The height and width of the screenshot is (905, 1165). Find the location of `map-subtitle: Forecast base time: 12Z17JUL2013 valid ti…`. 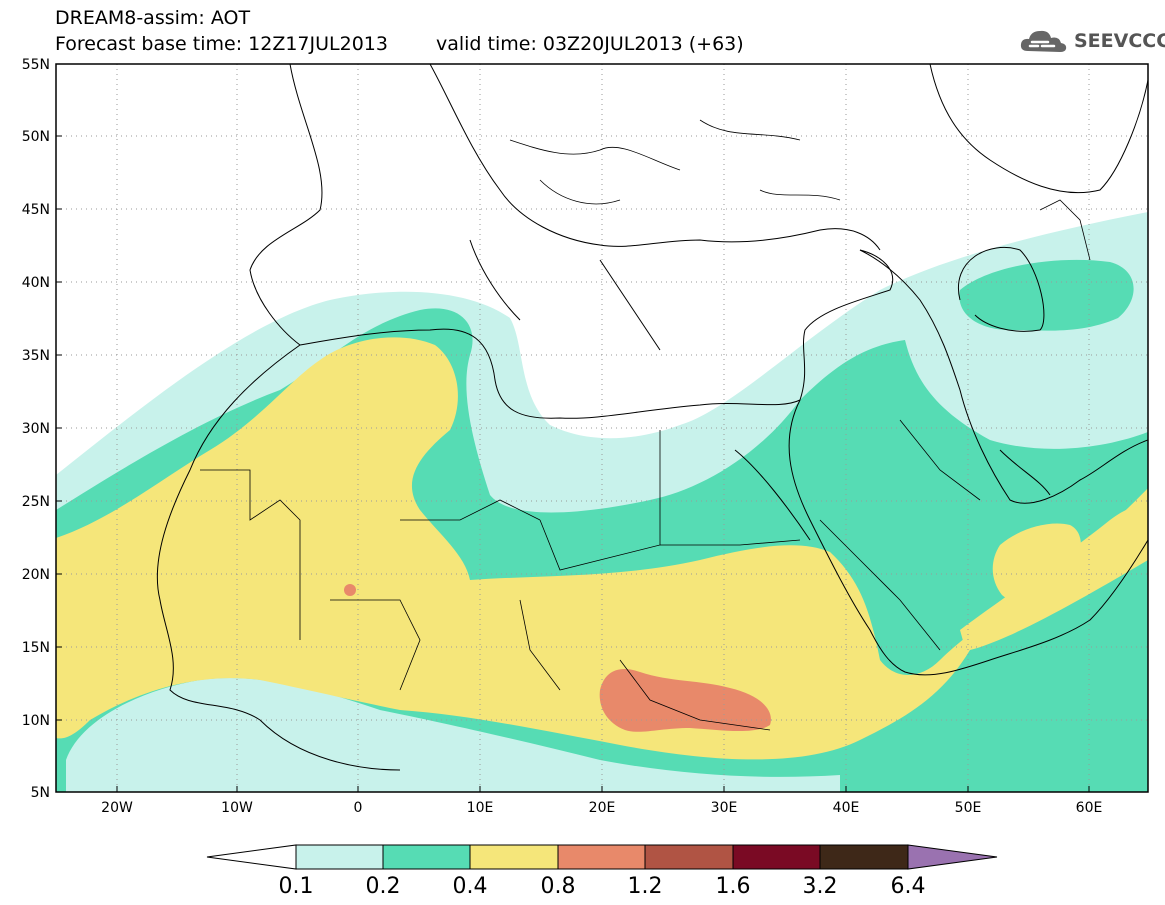

map-subtitle: Forecast base time: 12Z17JUL2013 valid ti… is located at coordinates (399, 44).